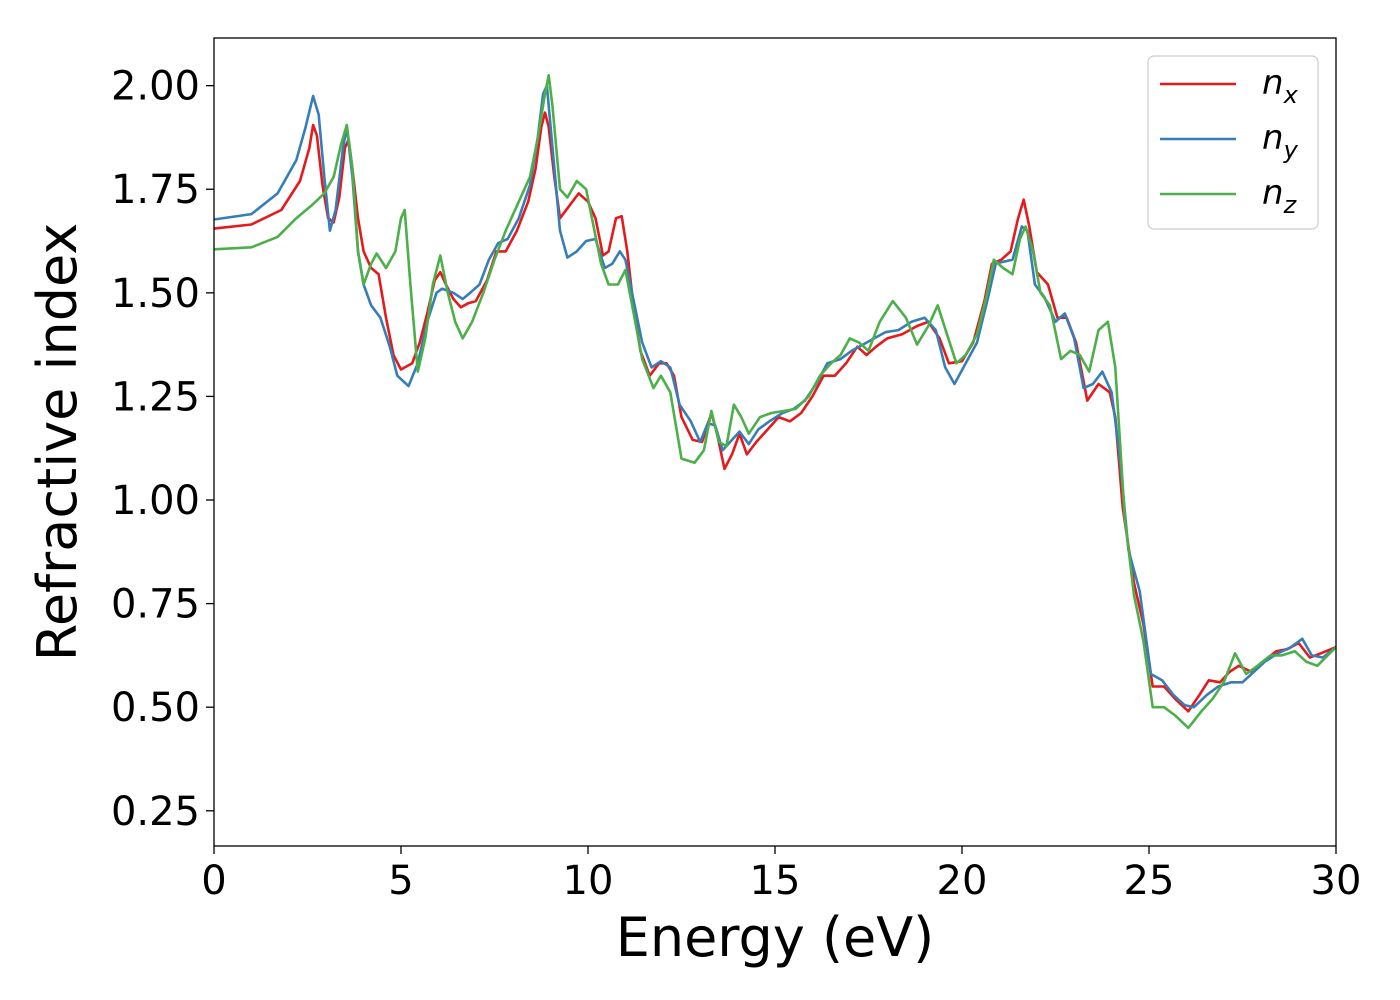  Describe the element at coordinates (155, 397) in the screenshot. I see `y-tick-label: 1.25` at that location.